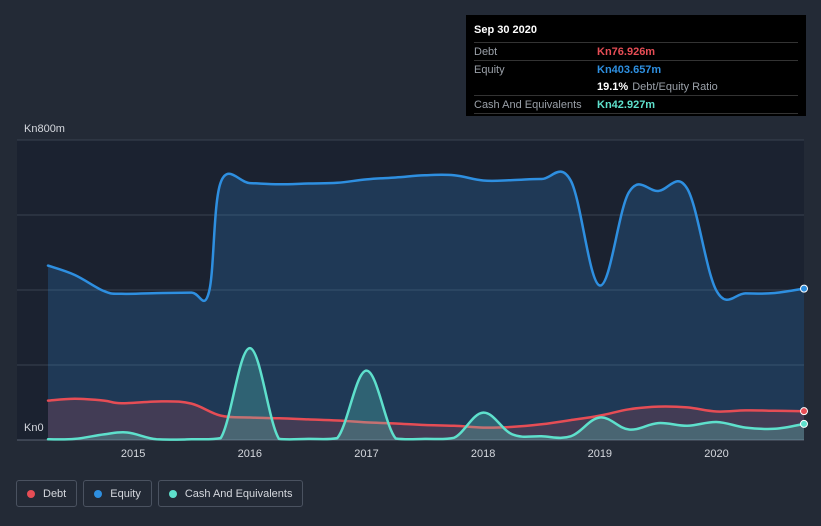 The height and width of the screenshot is (526, 821). What do you see at coordinates (600, 454) in the screenshot?
I see `x-tick-label: 2019` at bounding box center [600, 454].